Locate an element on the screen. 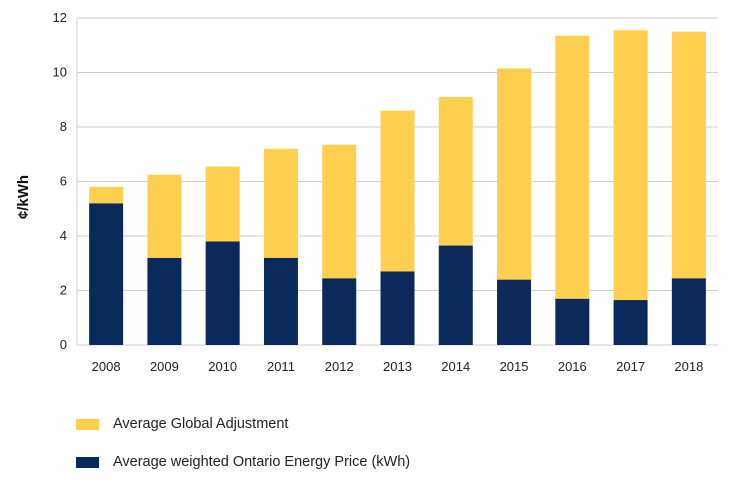  x-tick-label: 2010 is located at coordinates (222, 366).